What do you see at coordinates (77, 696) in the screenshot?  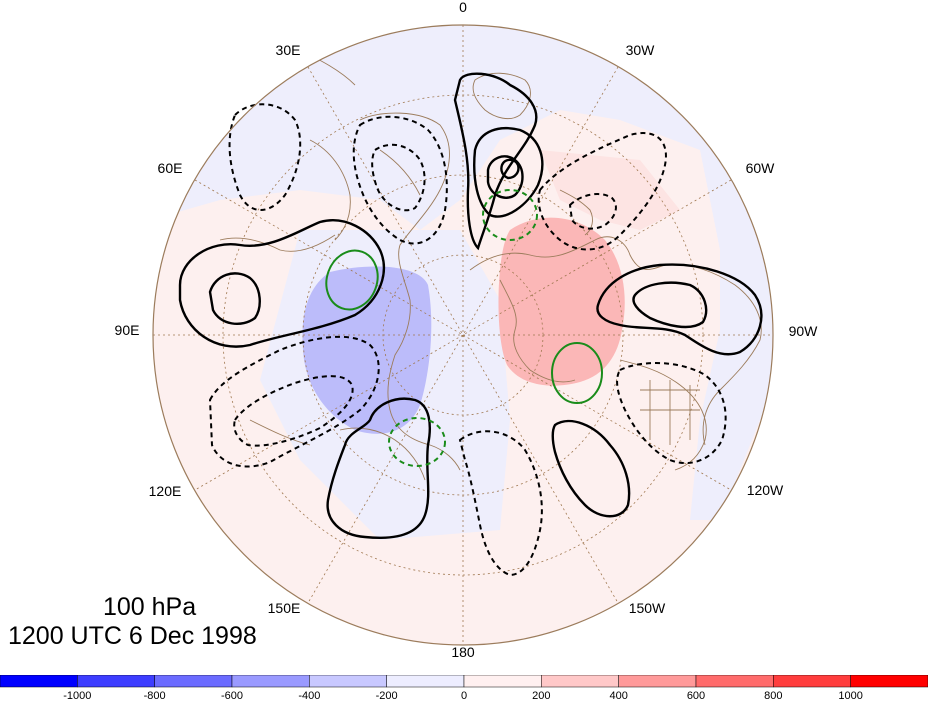 I see `colorbar-tick-label: -1000` at bounding box center [77, 696].